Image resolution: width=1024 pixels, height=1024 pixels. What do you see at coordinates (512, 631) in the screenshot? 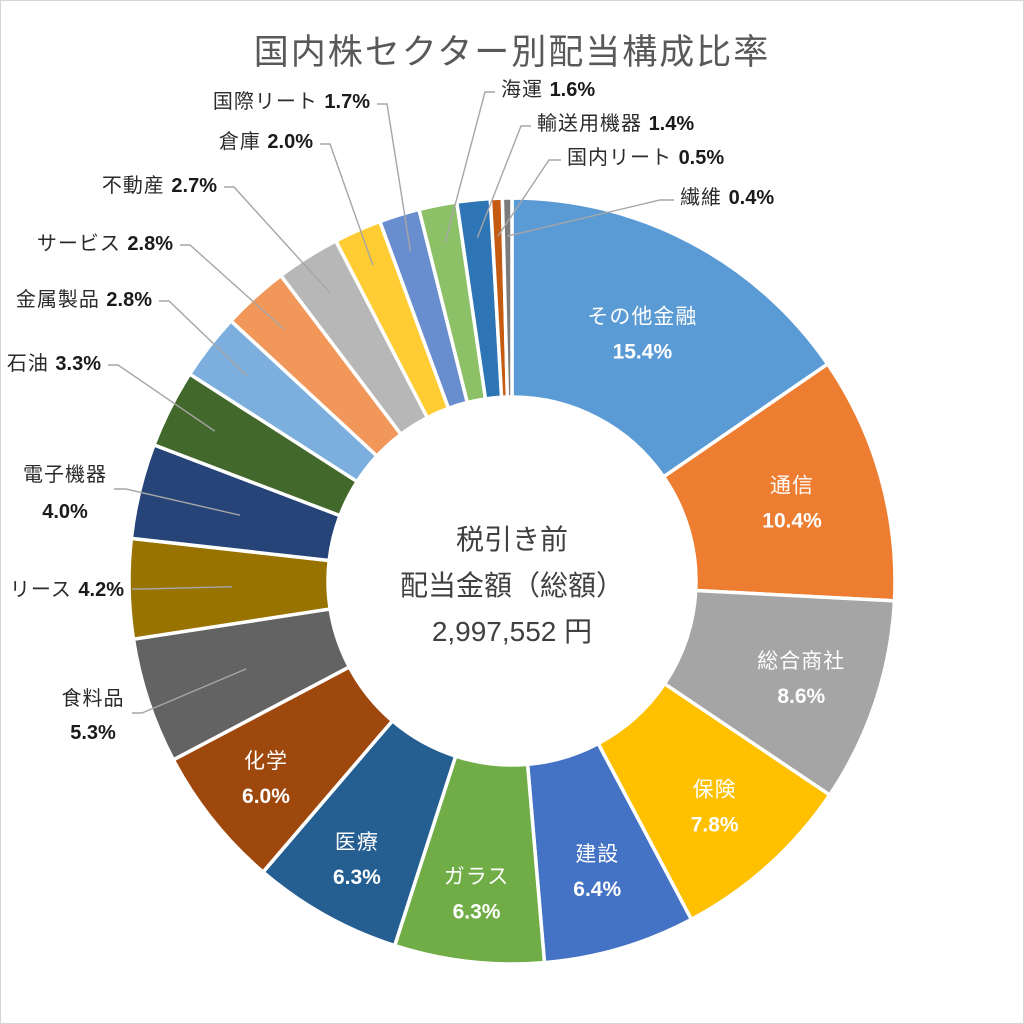
I see `center-line-3: 2,997,552 円` at bounding box center [512, 631].